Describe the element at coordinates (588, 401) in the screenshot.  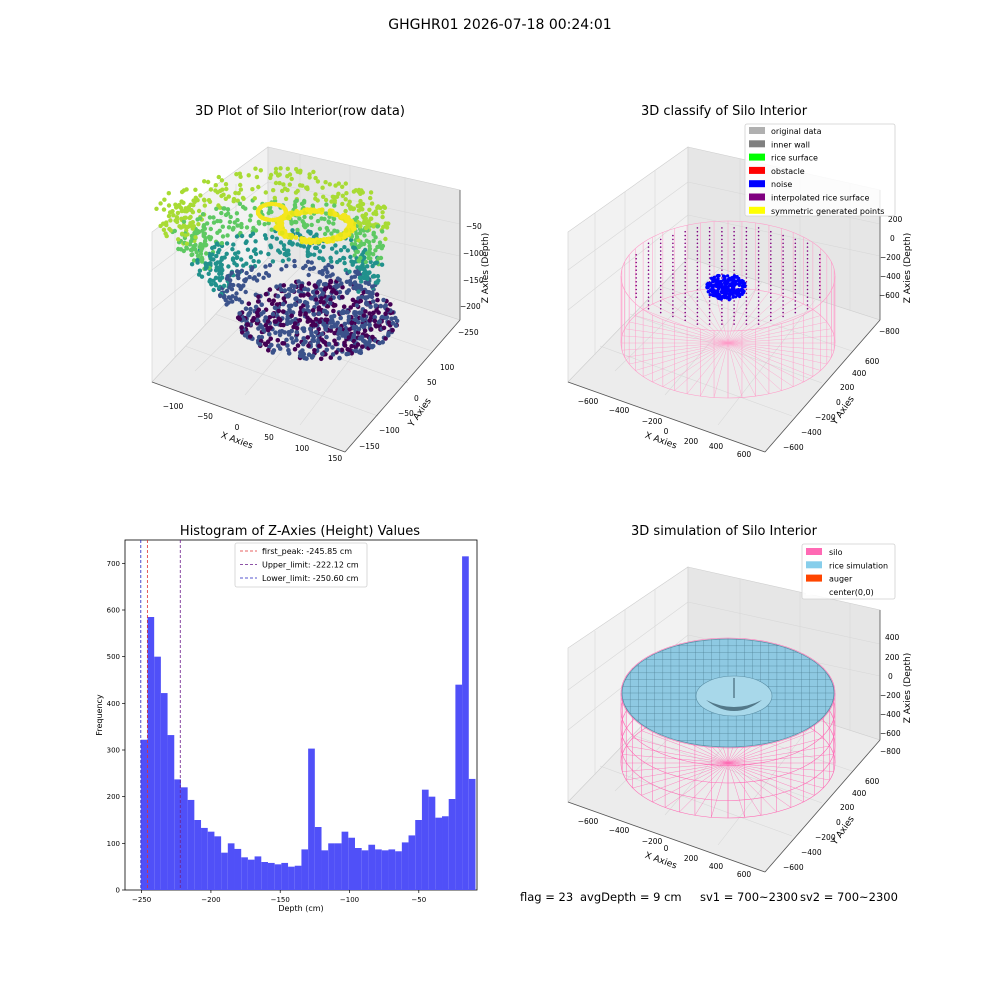
I see `panel2-x-tick: −600` at that location.